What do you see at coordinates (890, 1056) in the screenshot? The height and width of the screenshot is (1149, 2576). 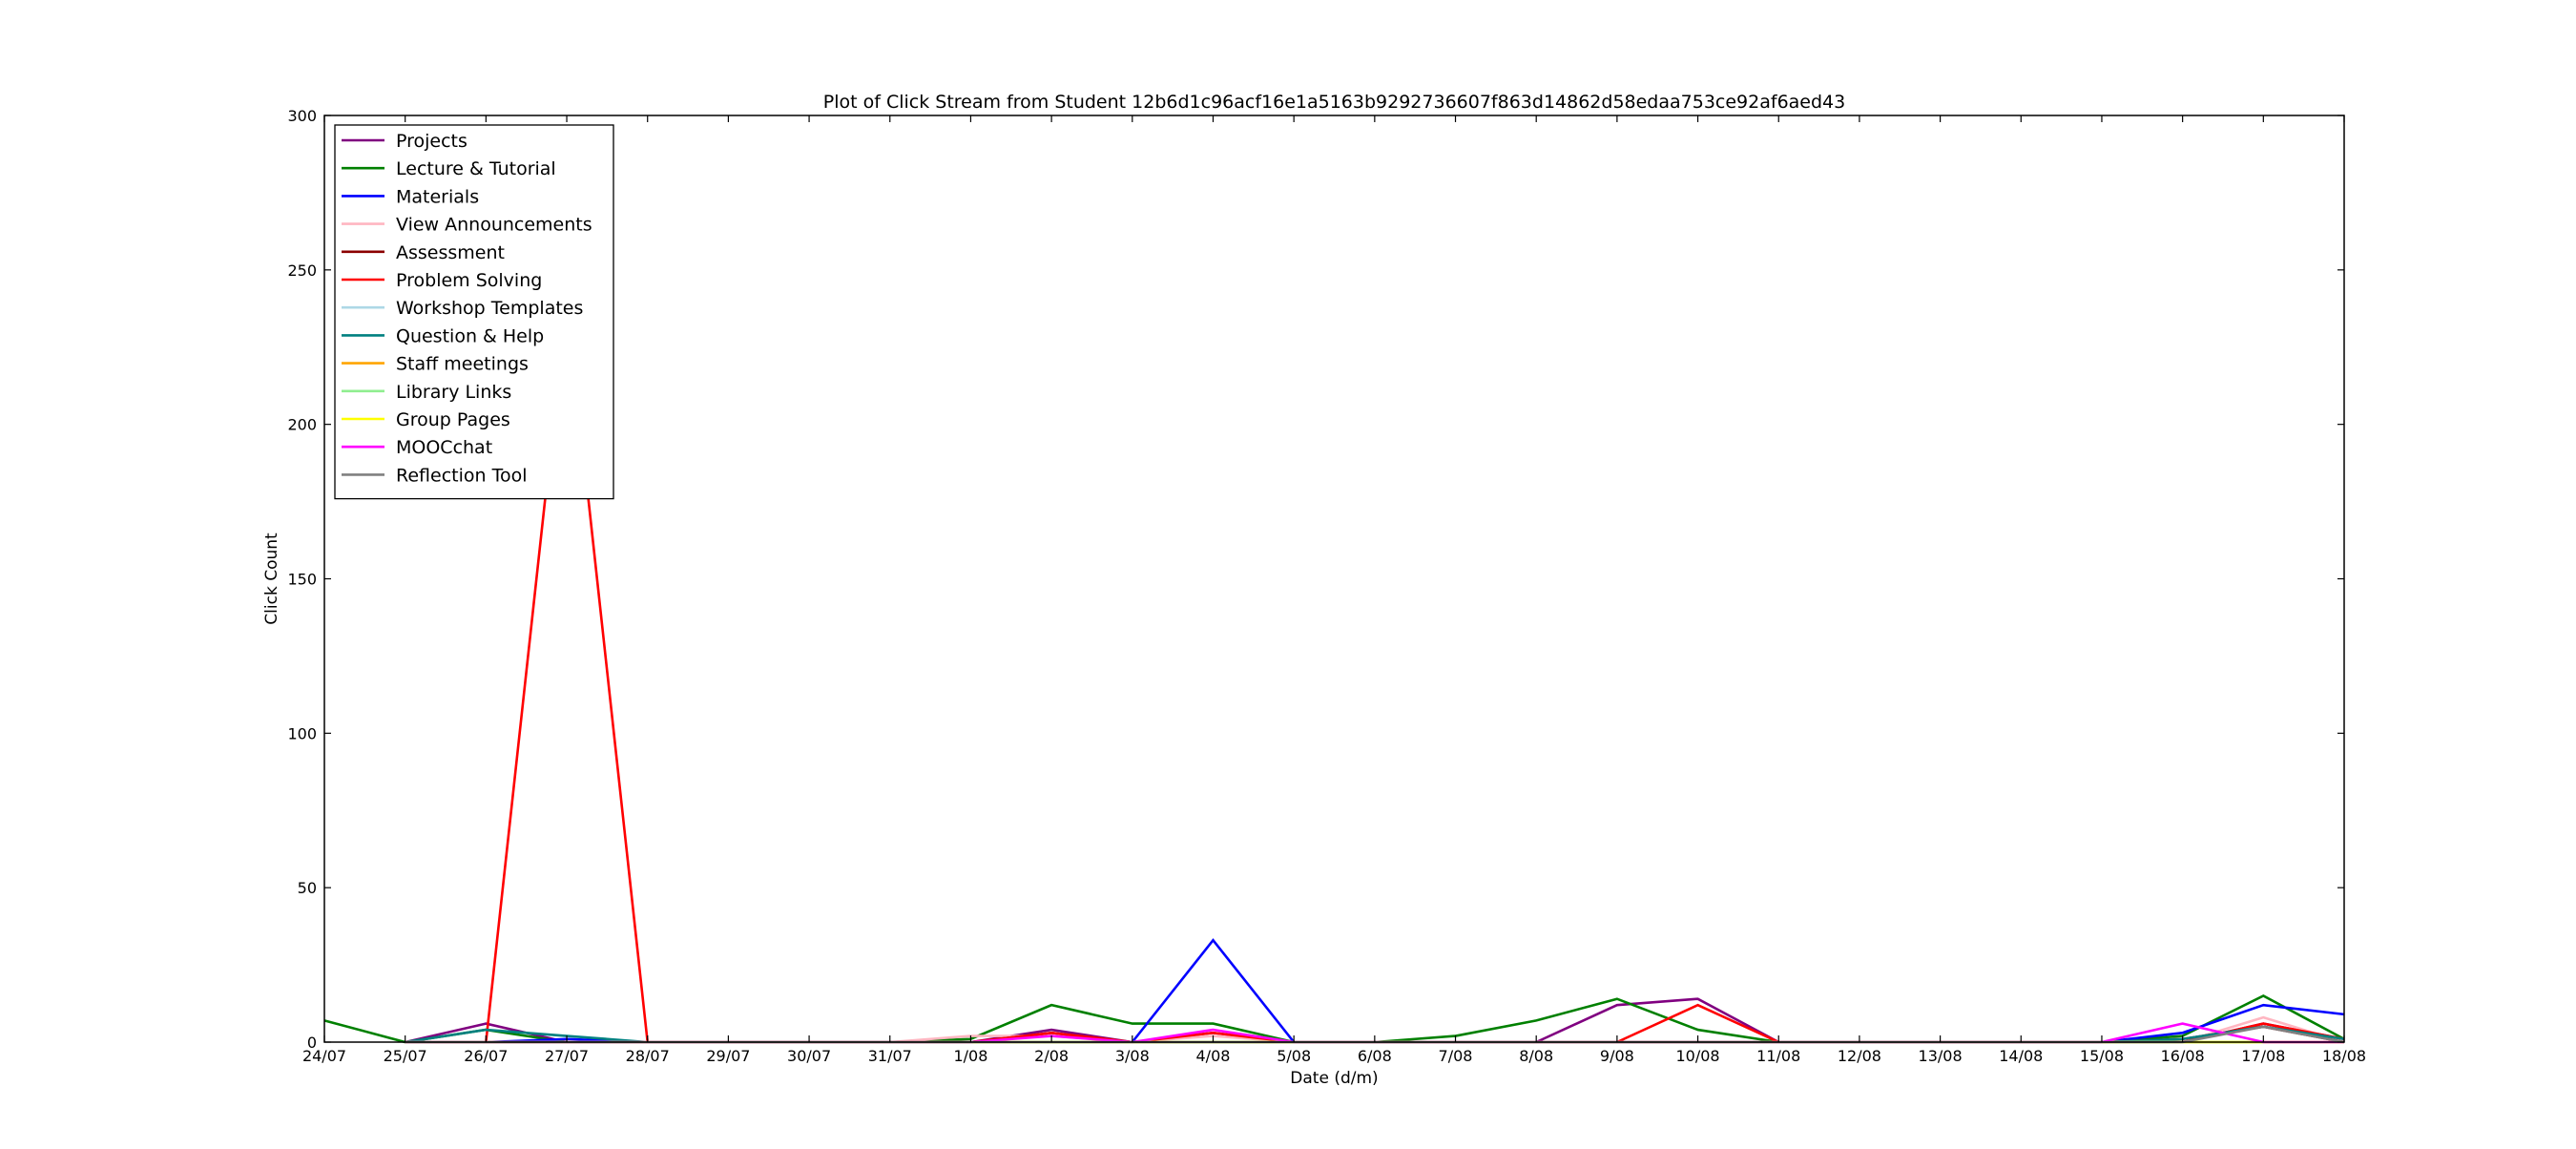 I see `x-tick-label: 31/07` at bounding box center [890, 1056].